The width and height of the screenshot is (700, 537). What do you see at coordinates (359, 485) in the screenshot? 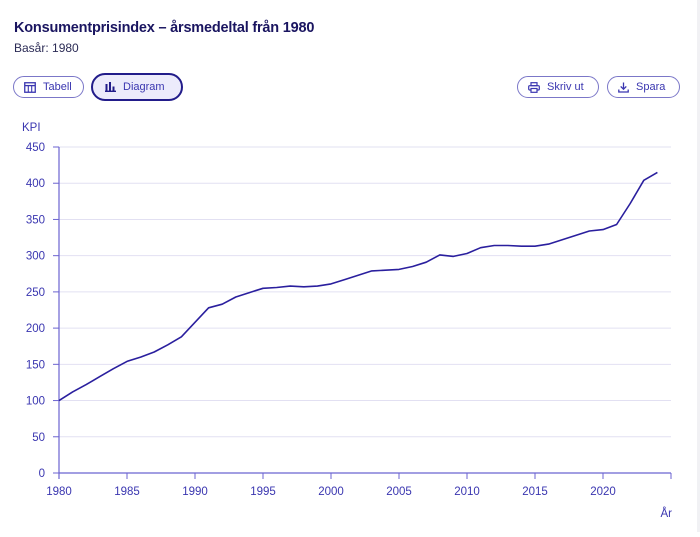
I see `x-axis: 1980 1985 1990 1995 2000 2005 2010 2015 2020` at bounding box center [359, 485].